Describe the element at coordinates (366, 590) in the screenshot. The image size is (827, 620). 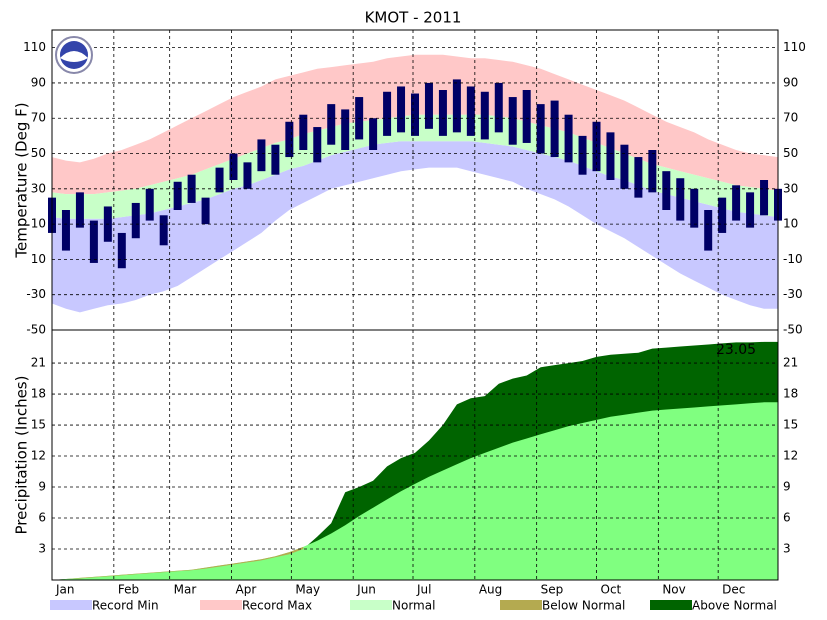
I see `x-tick-label: Jun` at that location.